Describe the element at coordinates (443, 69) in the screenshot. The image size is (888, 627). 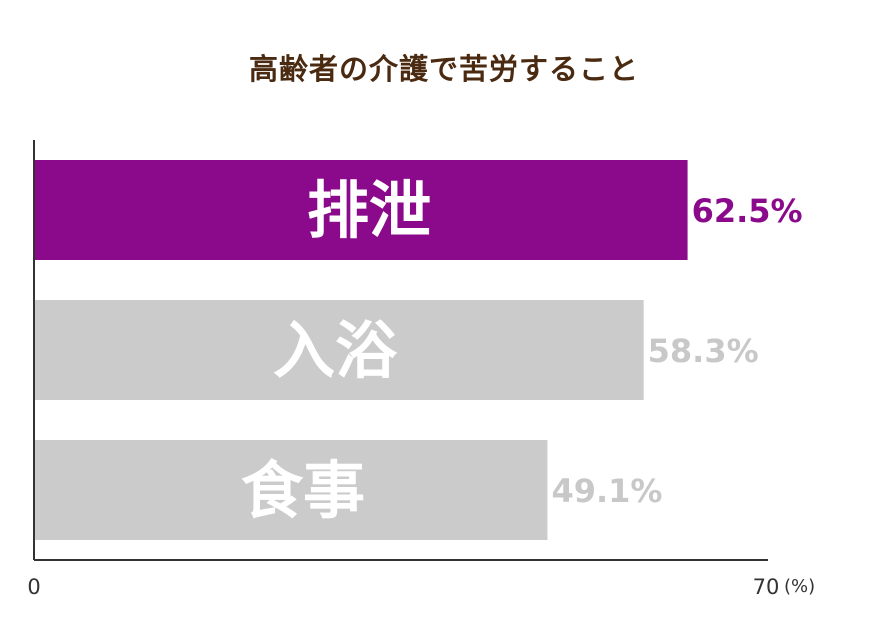
I see `chart-title: 高齢者の介護で苦労すること` at that location.